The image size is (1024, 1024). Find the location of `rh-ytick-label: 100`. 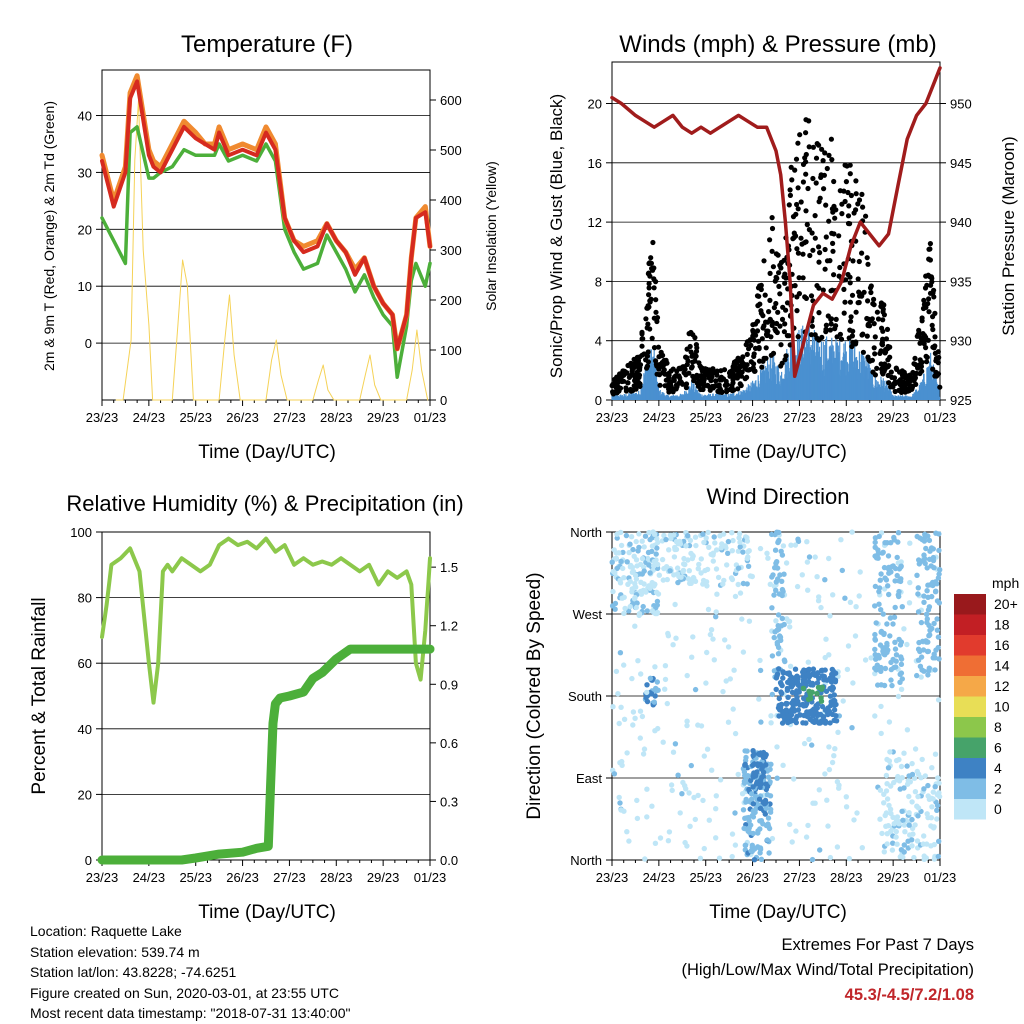

rh-ytick-label: 100 is located at coordinates (81, 532).